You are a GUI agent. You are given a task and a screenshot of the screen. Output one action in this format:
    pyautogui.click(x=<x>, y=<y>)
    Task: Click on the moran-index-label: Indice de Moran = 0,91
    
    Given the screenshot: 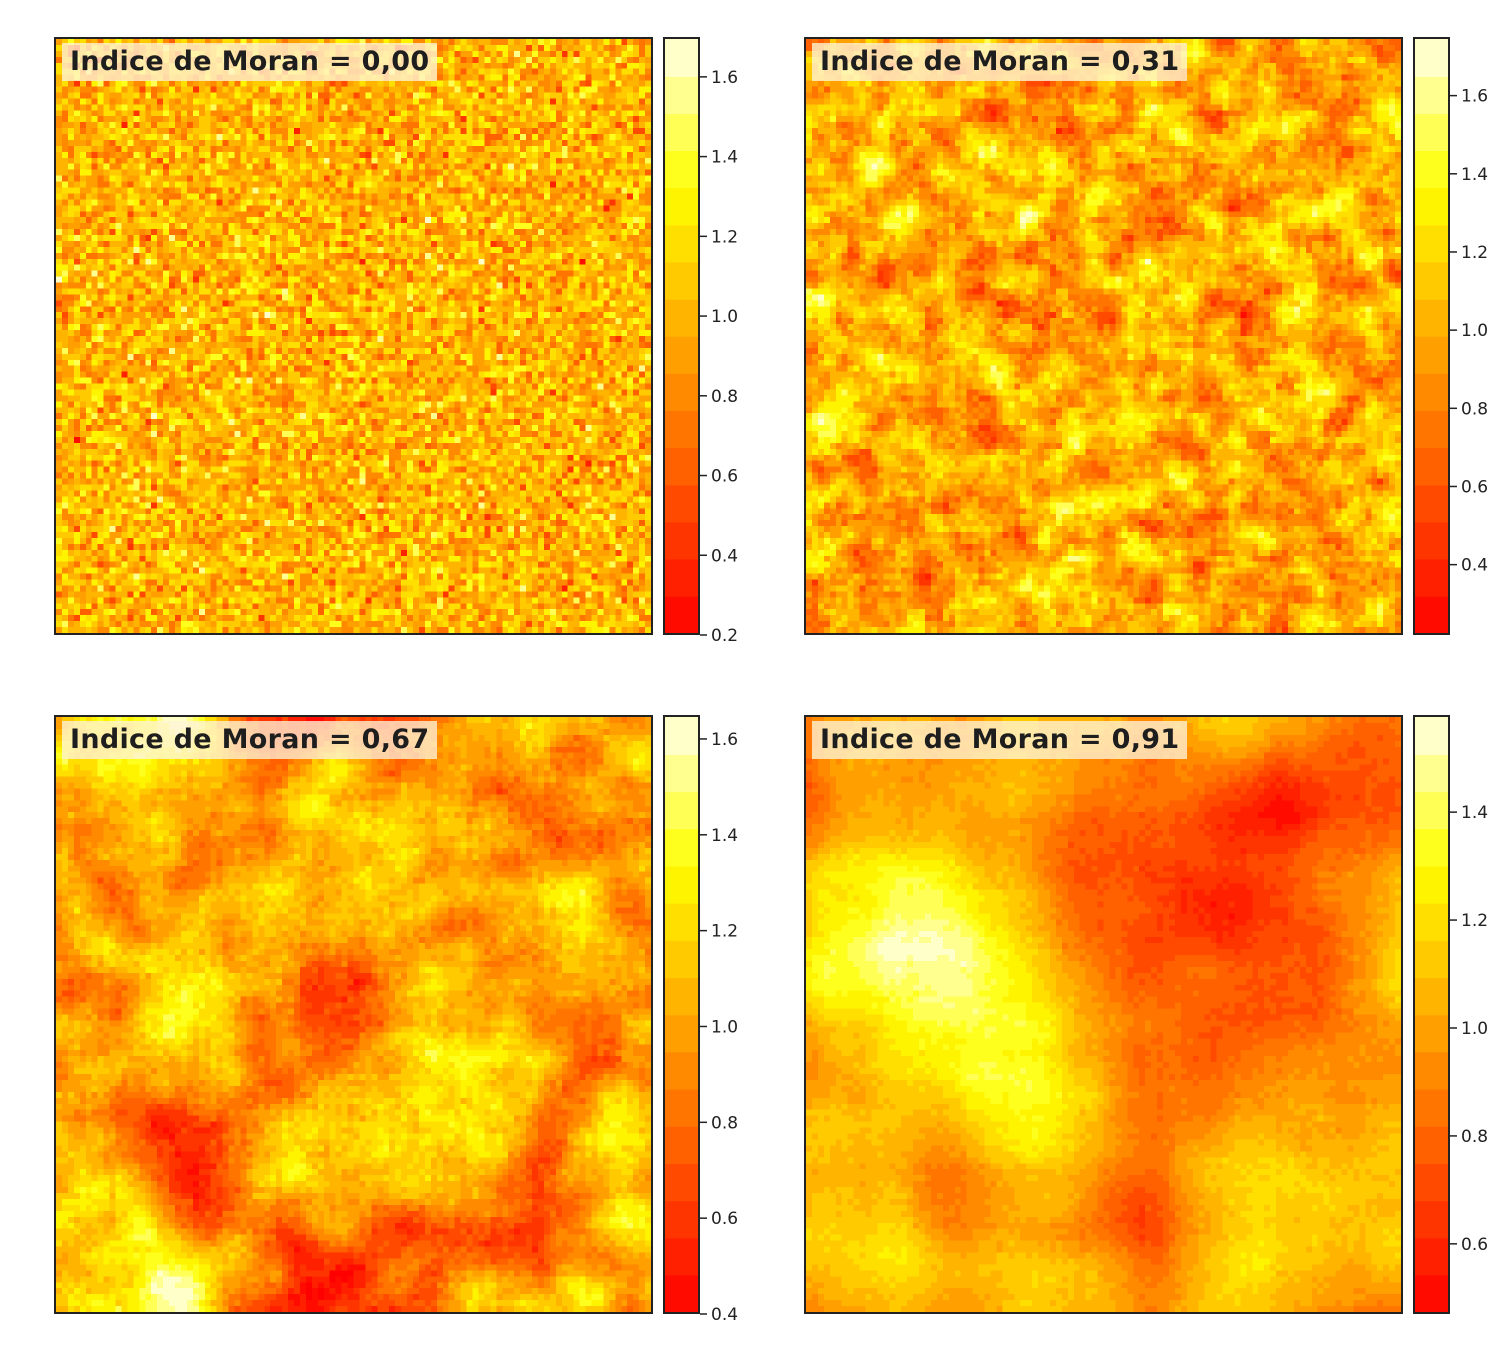 What is the action you would take?
    pyautogui.click(x=1000, y=740)
    